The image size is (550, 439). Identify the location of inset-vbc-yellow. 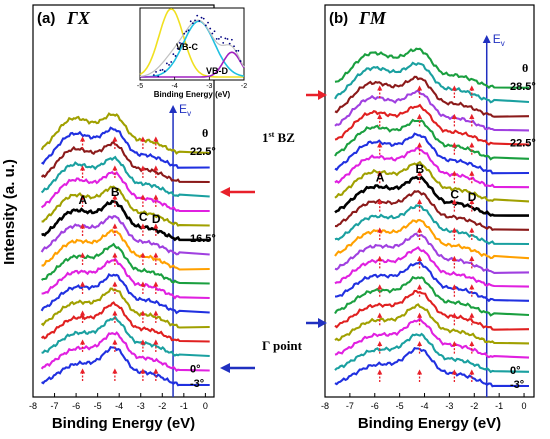
(191, 43).